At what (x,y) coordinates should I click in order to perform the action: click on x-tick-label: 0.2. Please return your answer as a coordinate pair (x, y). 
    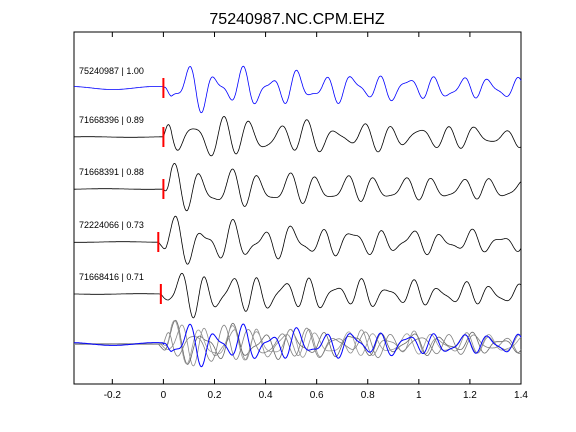
    Looking at the image, I should click on (215, 395).